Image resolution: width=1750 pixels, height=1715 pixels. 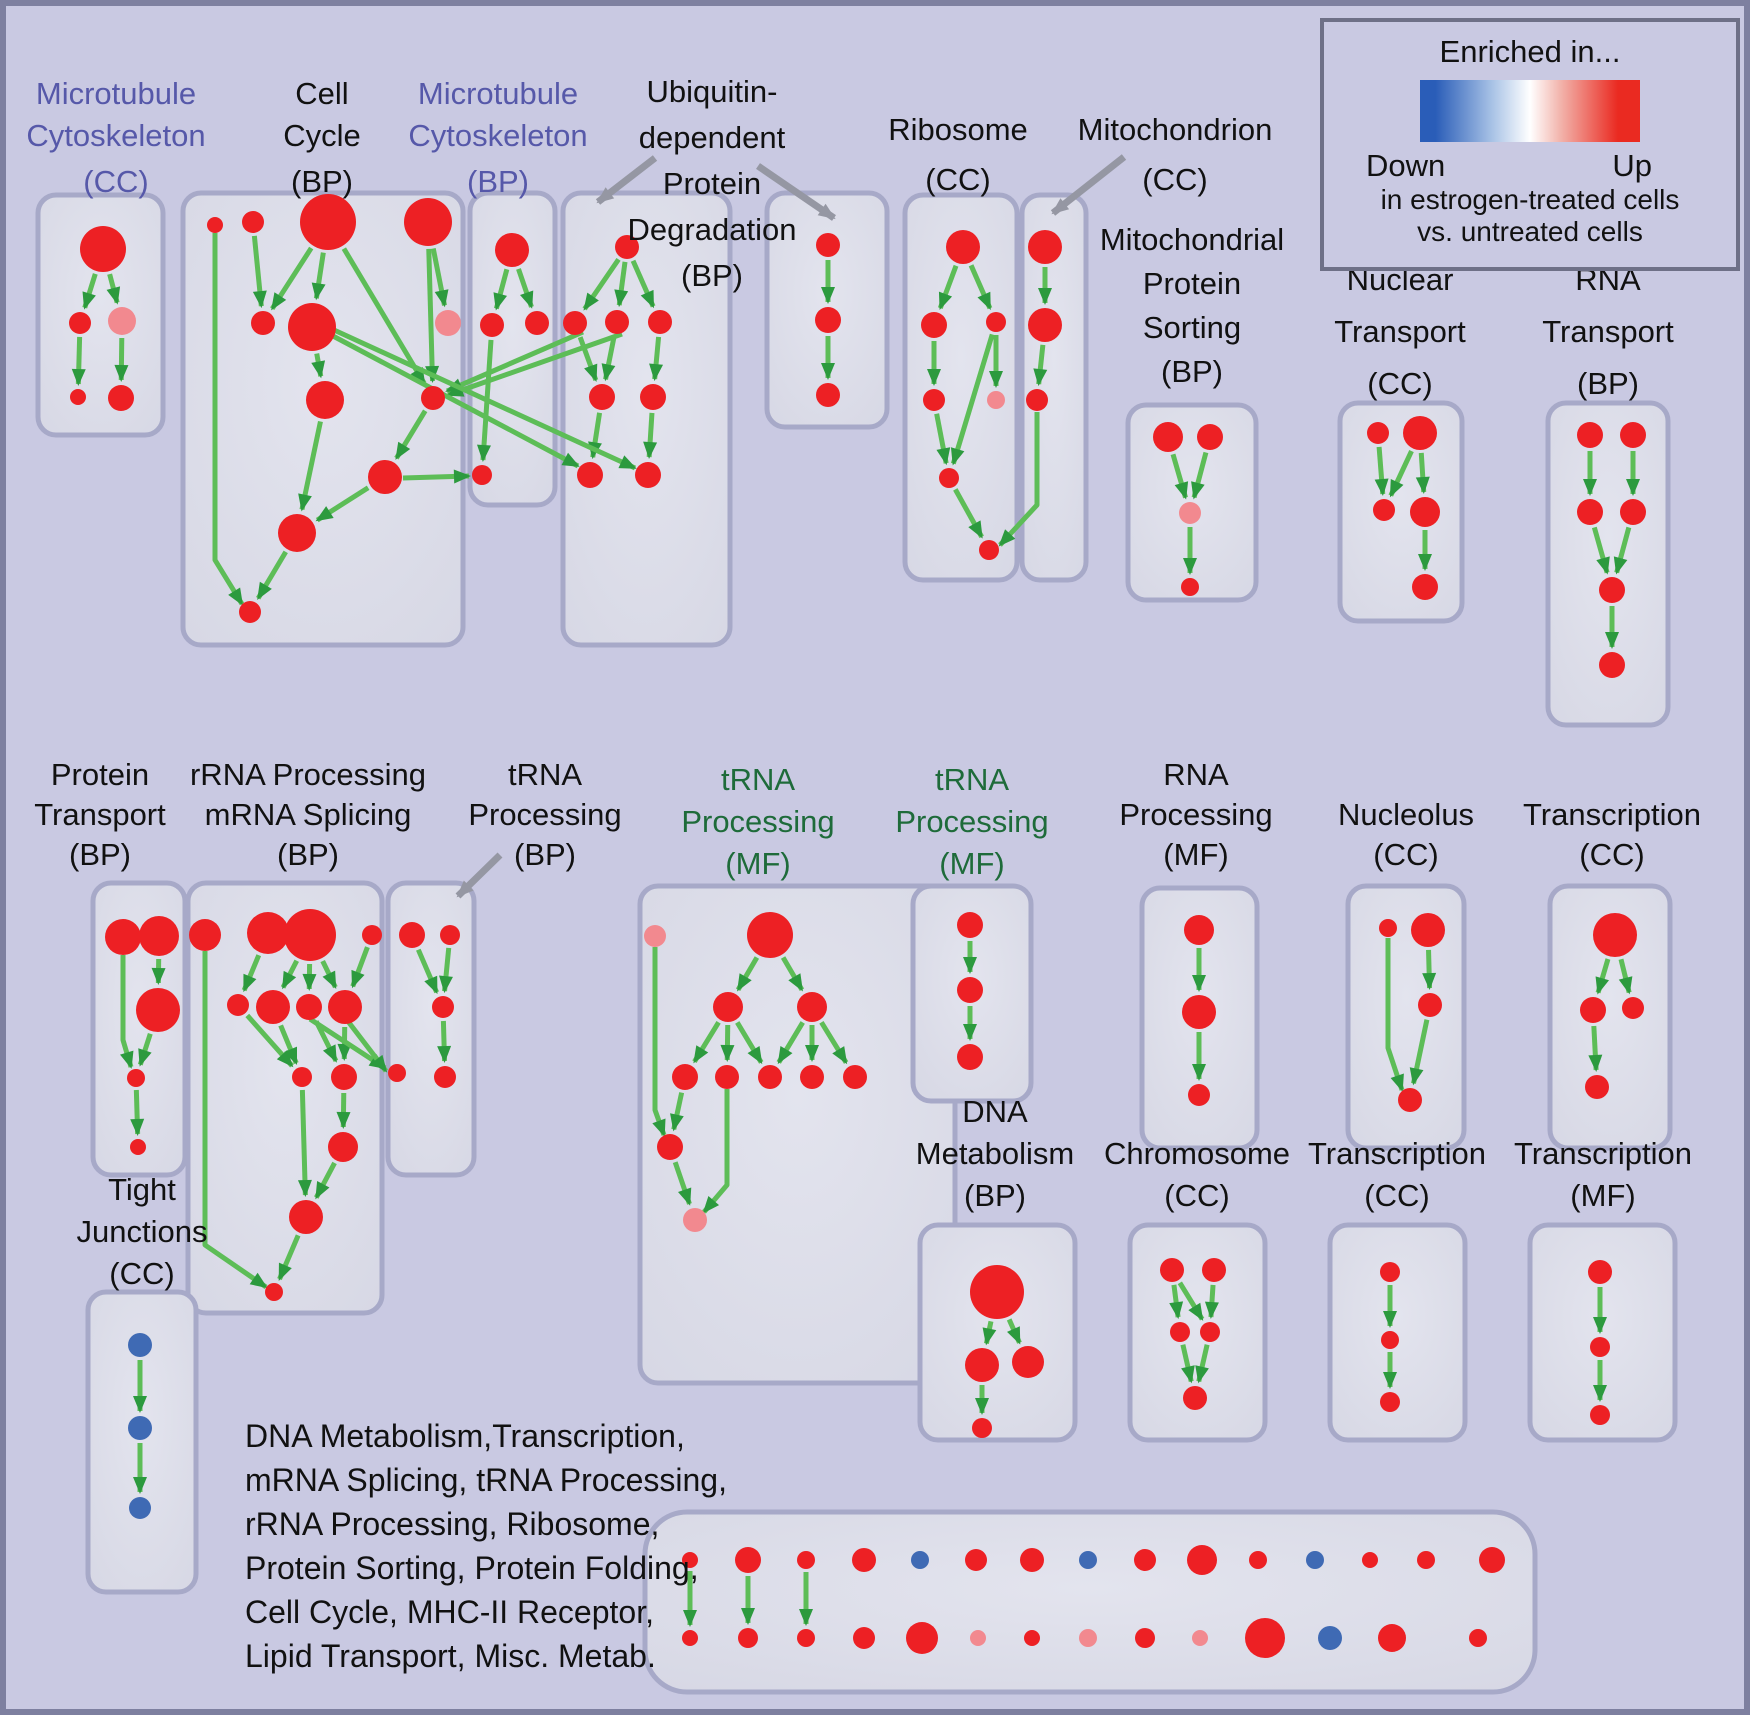 I want to click on group-box-rrna-processing-mrna-splicing-bp, so click(x=285, y=1098).